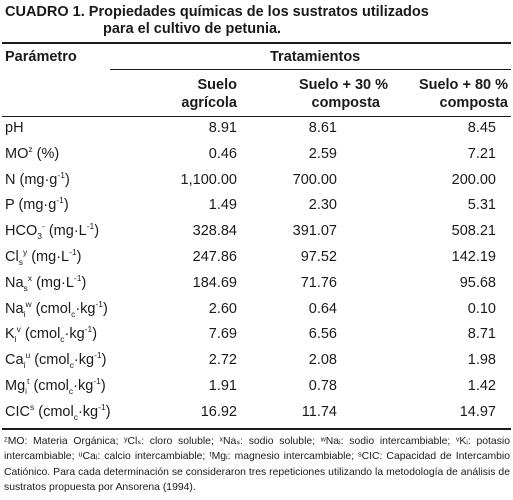 This screenshot has width=513, height=500. What do you see at coordinates (322, 128) in the screenshot?
I see `cell-value: 8.61` at bounding box center [322, 128].